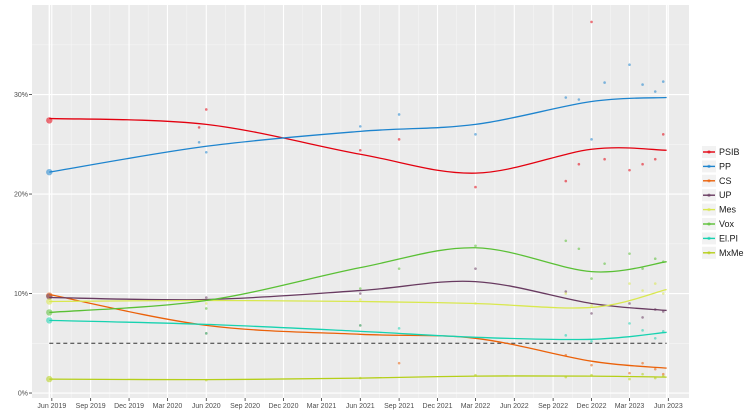  Describe the element at coordinates (399, 406) in the screenshot. I see `x-tick-label: Sep 2021` at that location.